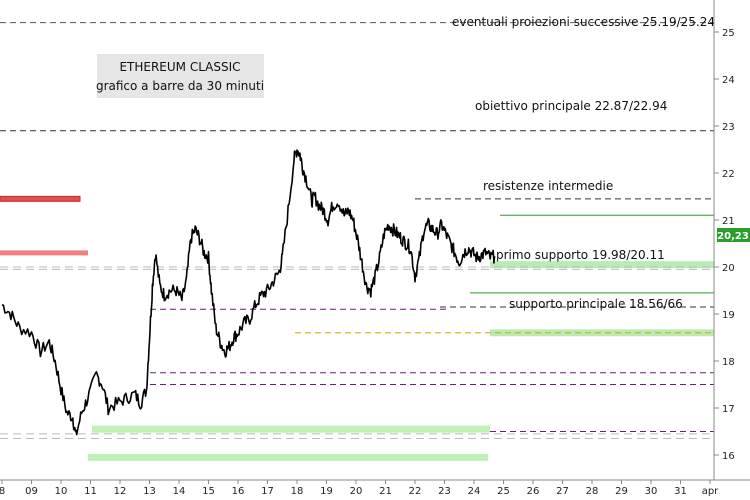  I want to click on y-tick-label: 25, so click(728, 33).